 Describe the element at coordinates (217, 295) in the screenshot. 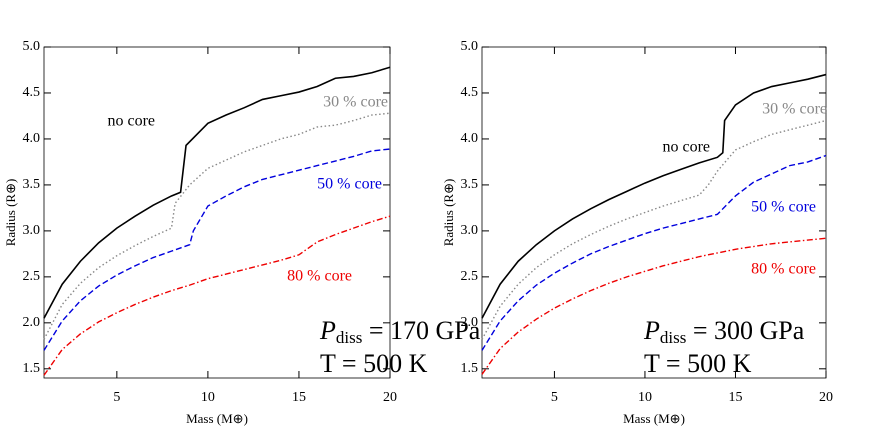

I see `series-line` at that location.